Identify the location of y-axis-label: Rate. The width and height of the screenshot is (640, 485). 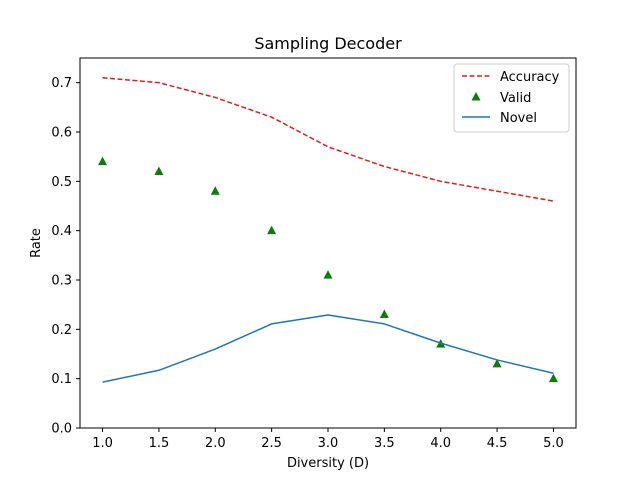
(36, 243).